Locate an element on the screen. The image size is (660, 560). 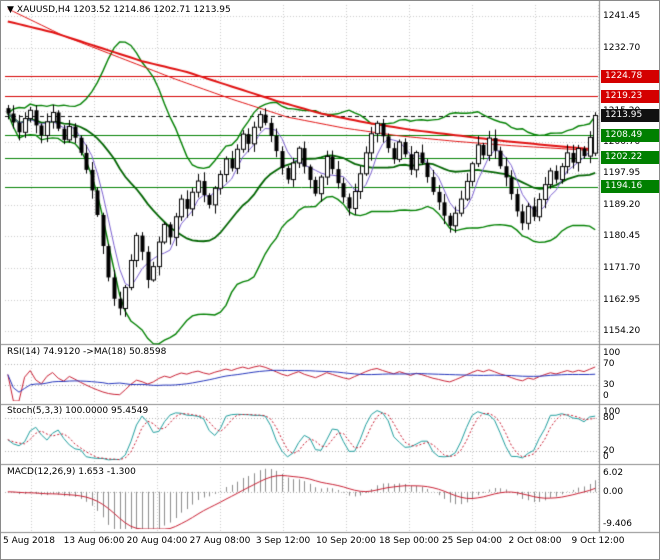
price-level-box: 1194.16 is located at coordinates (630, 187).